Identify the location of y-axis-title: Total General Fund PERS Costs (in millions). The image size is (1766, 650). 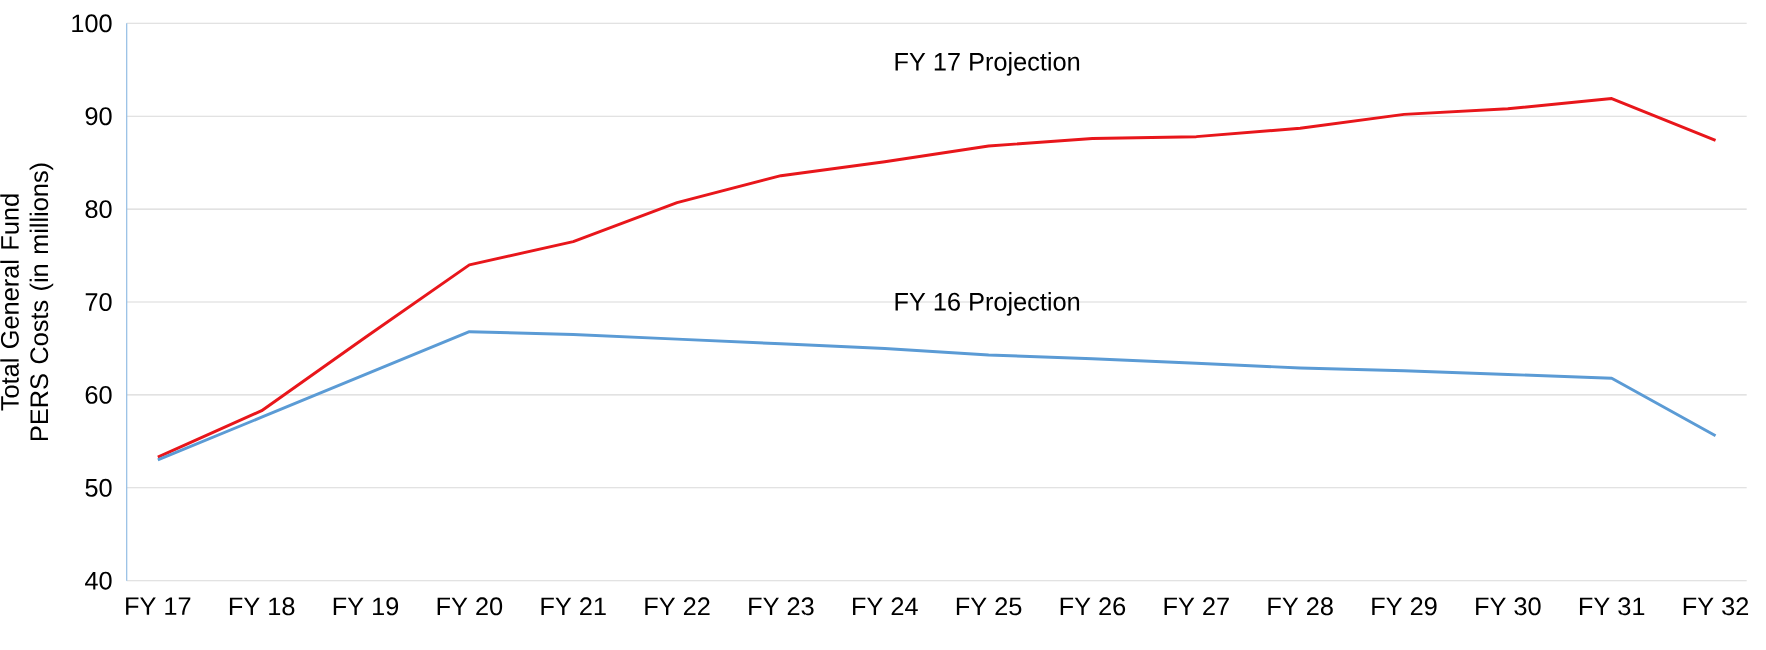
(27, 301).